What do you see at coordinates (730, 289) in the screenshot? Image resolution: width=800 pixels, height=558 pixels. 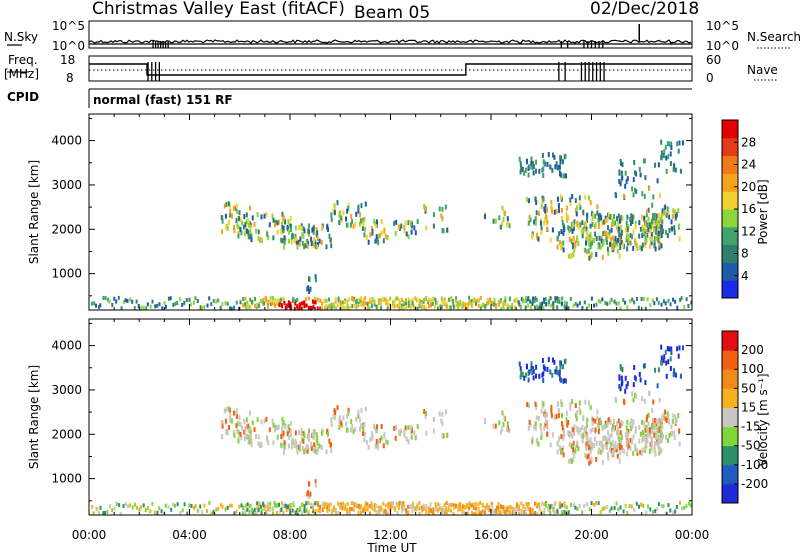 I see `colorbar-segment` at bounding box center [730, 289].